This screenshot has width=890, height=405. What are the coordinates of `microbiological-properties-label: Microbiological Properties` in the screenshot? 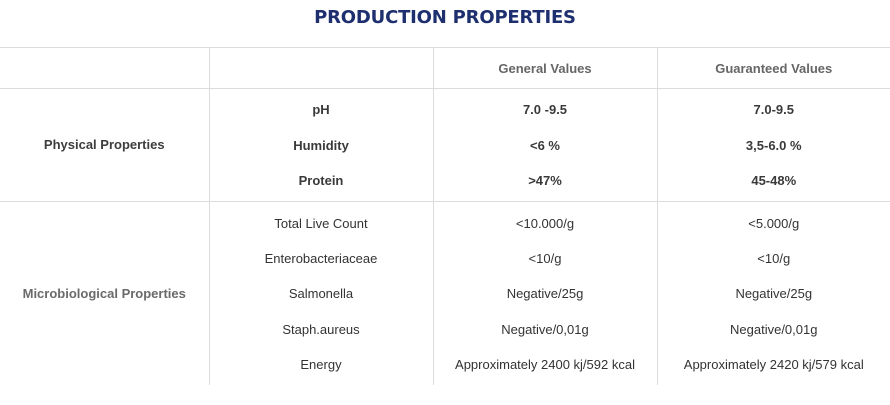 It's located at (104, 293).